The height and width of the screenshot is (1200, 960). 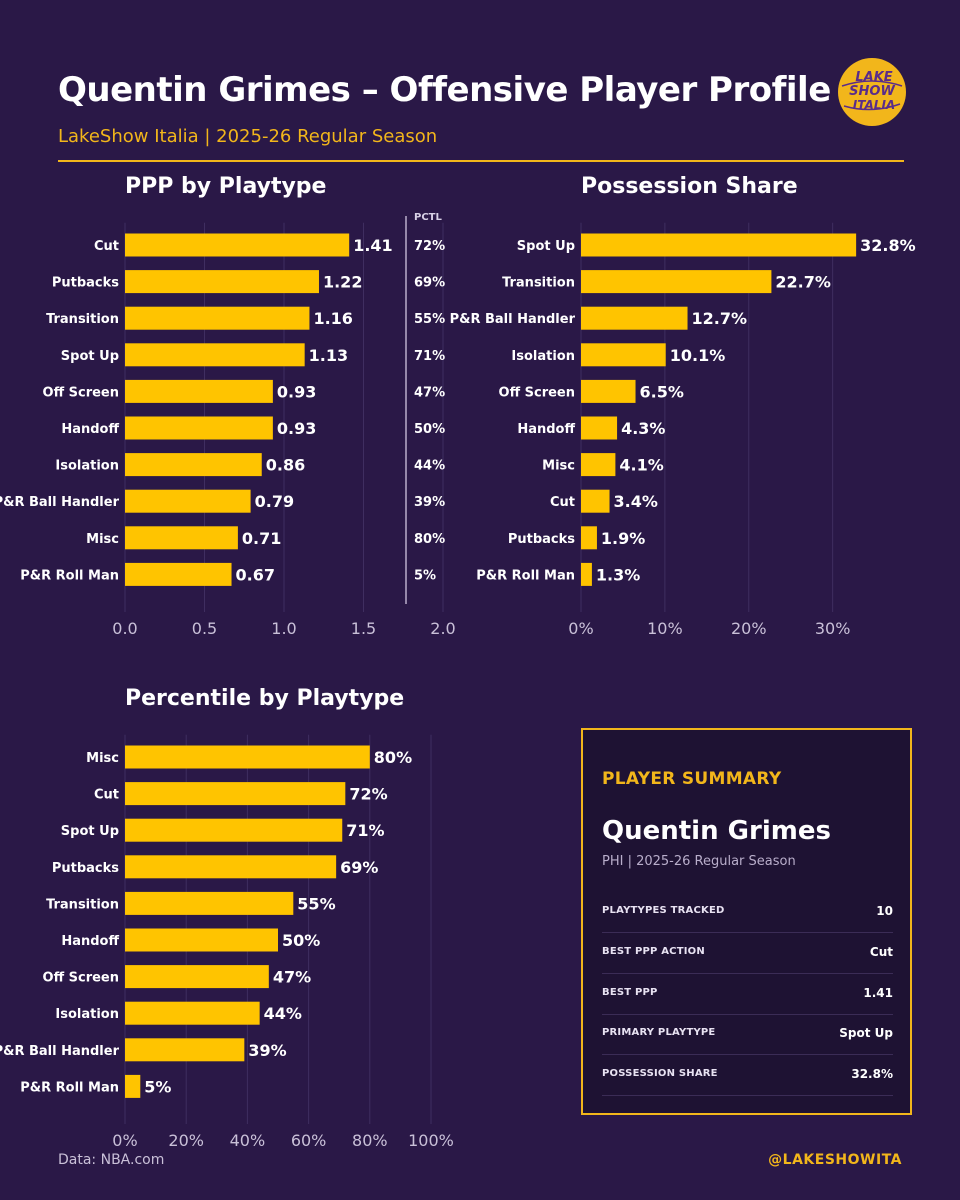 What do you see at coordinates (866, 1033) in the screenshot?
I see `summary-row-value: Spot Up` at bounding box center [866, 1033].